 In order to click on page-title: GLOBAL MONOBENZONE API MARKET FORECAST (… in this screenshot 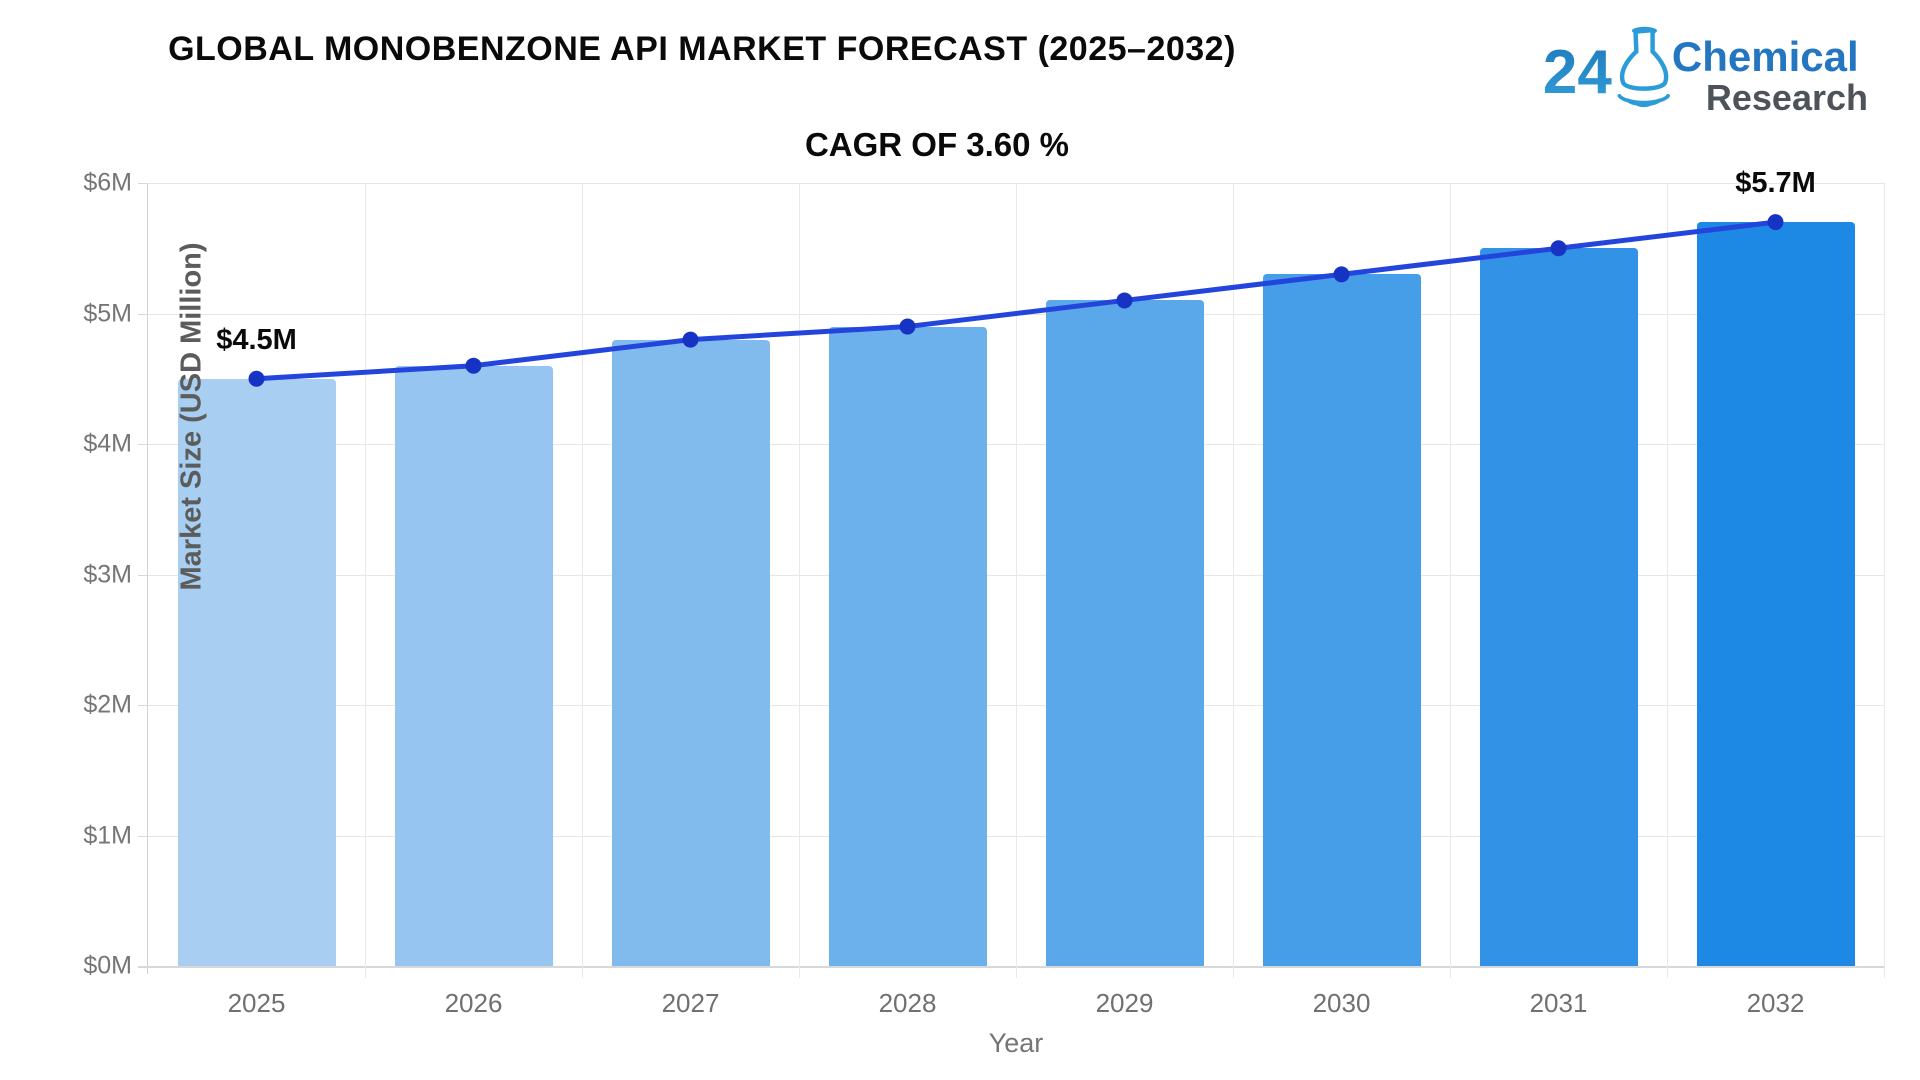, I will do `click(702, 49)`.